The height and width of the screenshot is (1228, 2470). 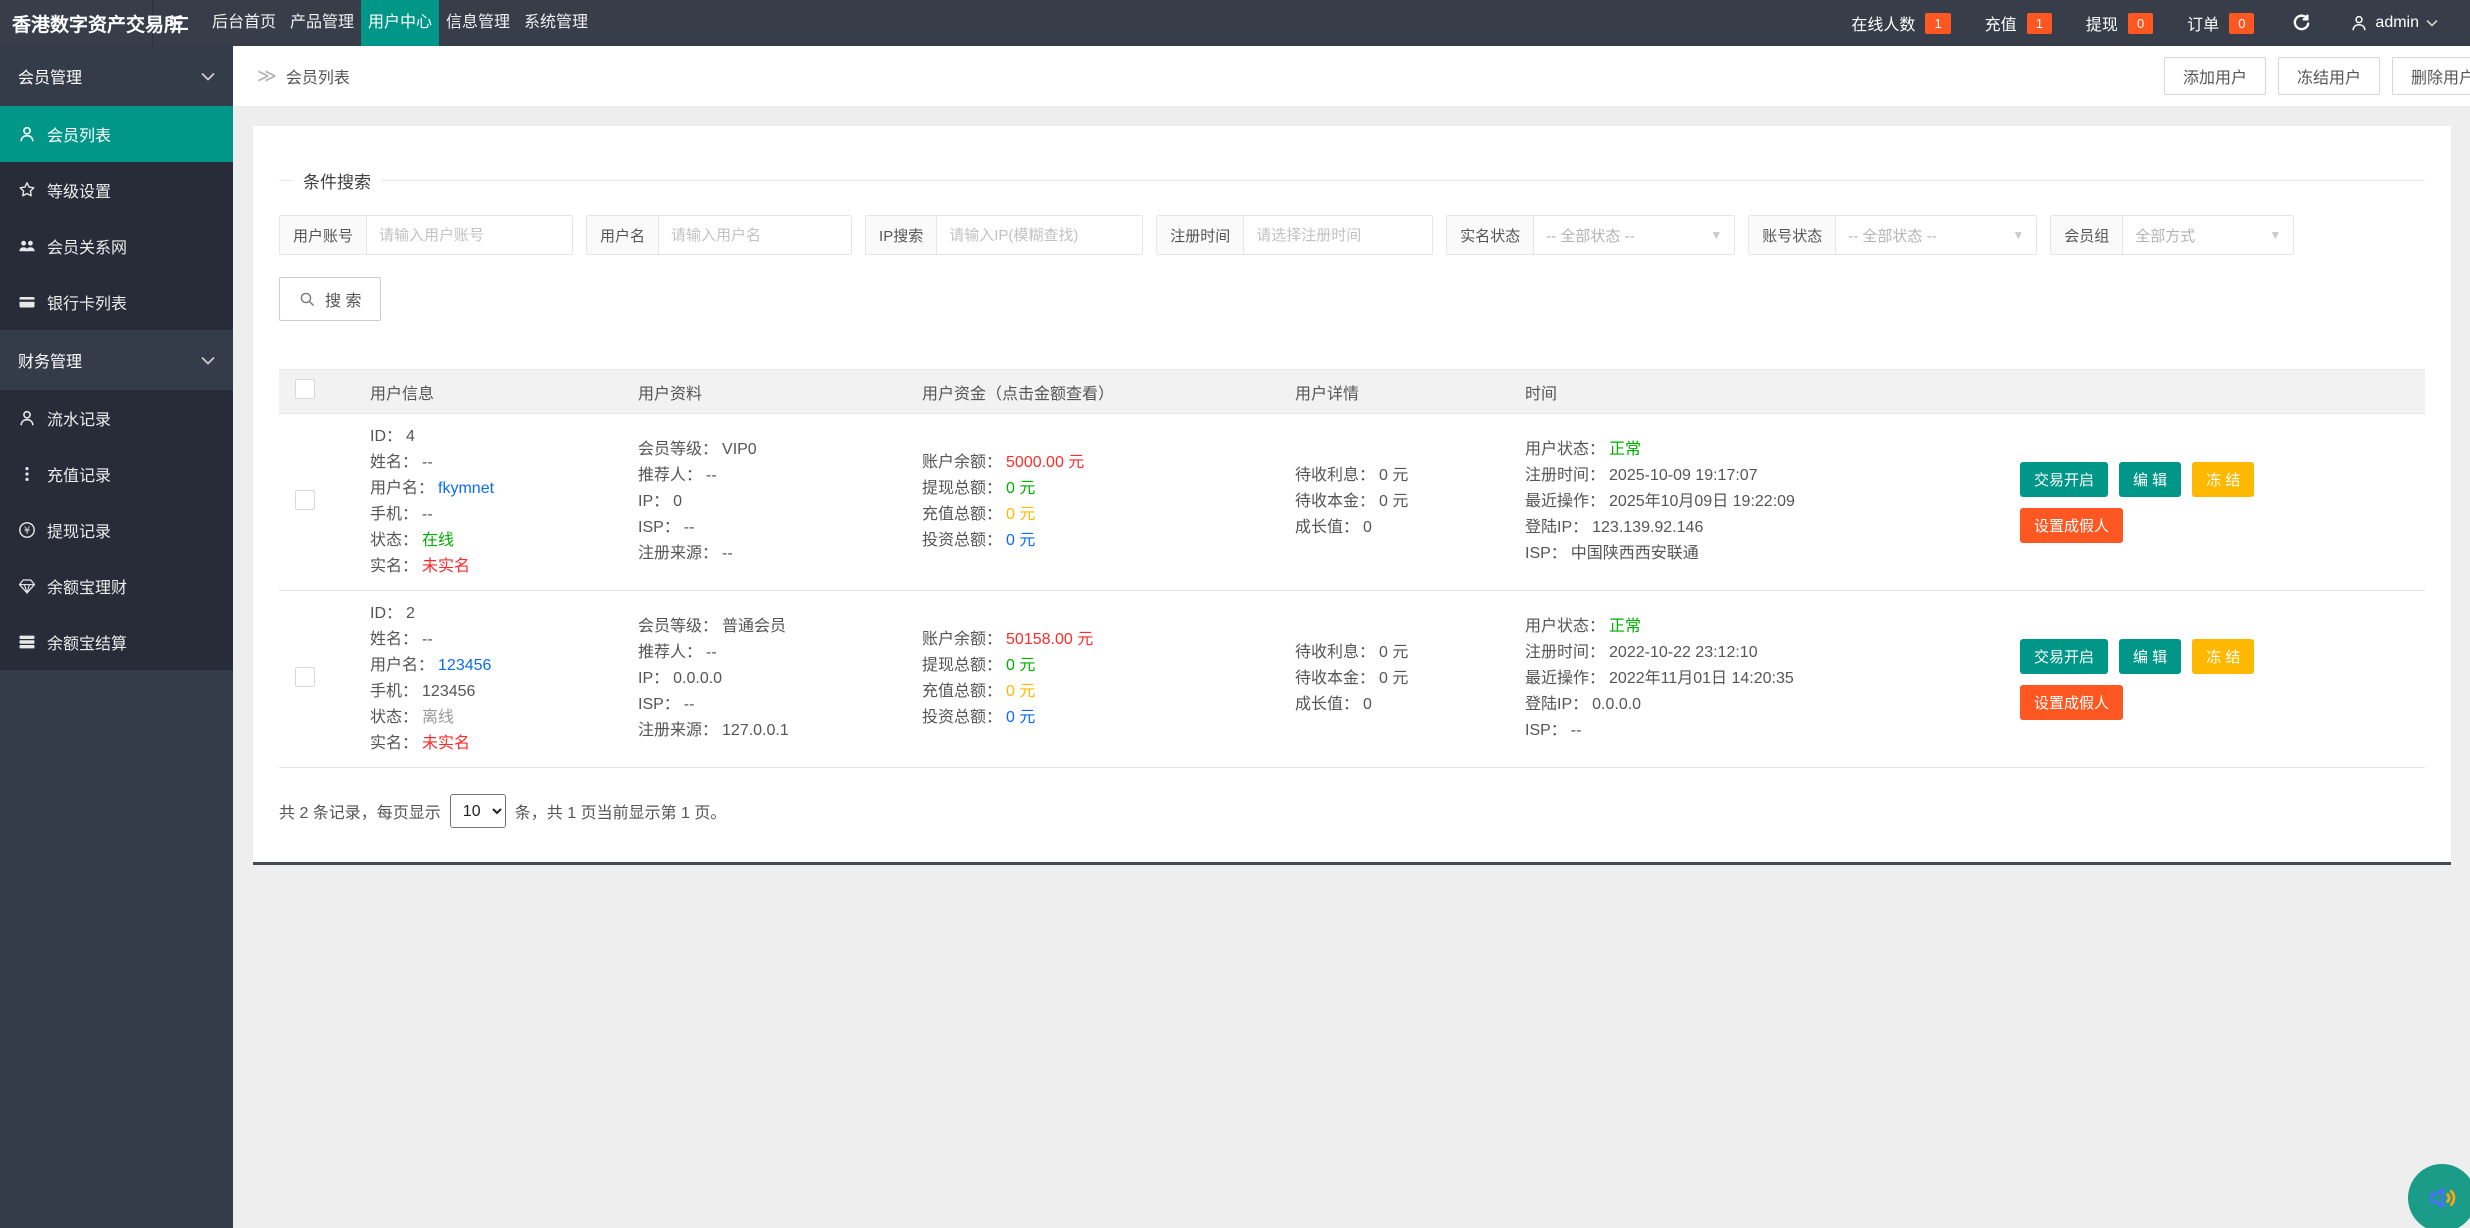 I want to click on realname-status: 未实名, so click(x=446, y=743).